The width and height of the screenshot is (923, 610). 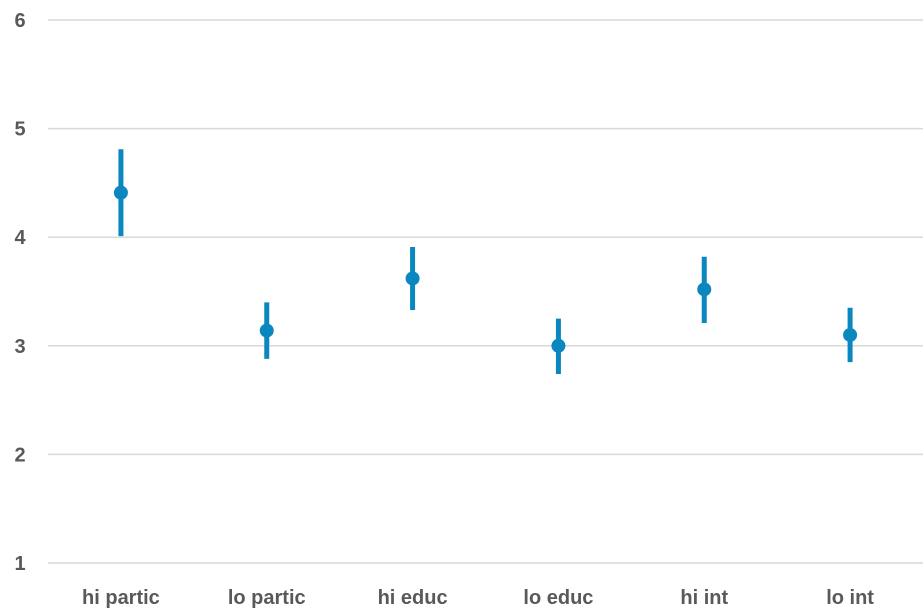 What do you see at coordinates (20, 292) in the screenshot?
I see `y-axis-tick-labels: 1 2 3 4 5 6` at bounding box center [20, 292].